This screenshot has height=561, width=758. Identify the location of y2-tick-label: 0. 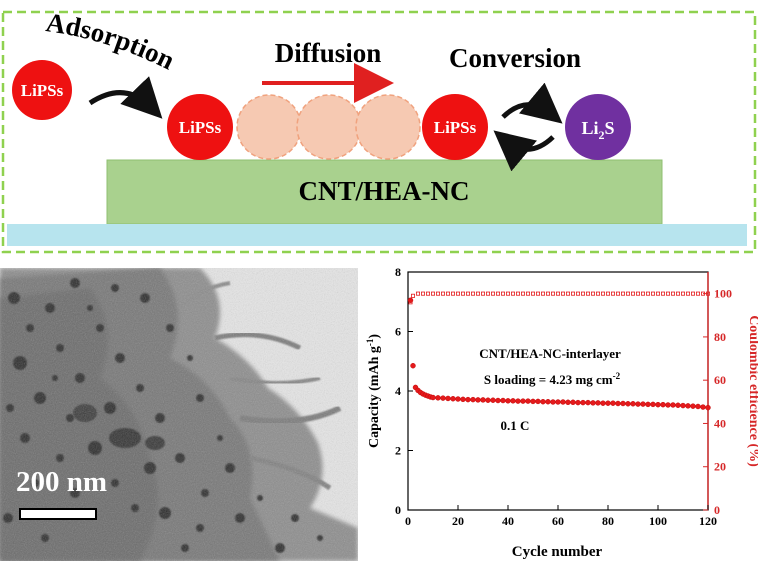
(717, 510).